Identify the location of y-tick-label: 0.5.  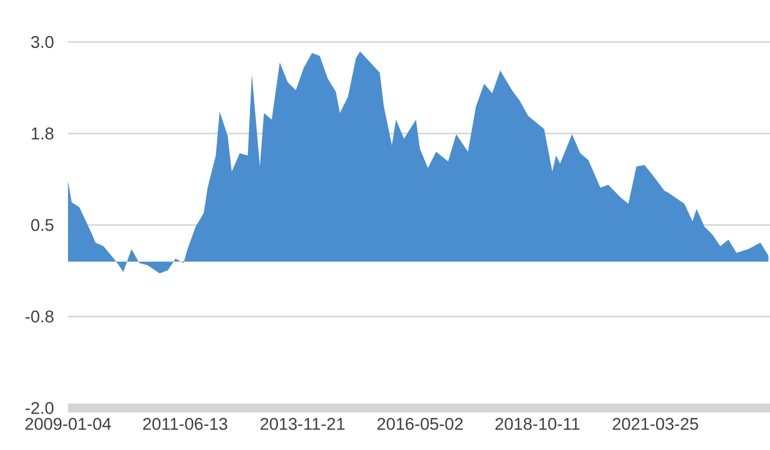
(42, 225).